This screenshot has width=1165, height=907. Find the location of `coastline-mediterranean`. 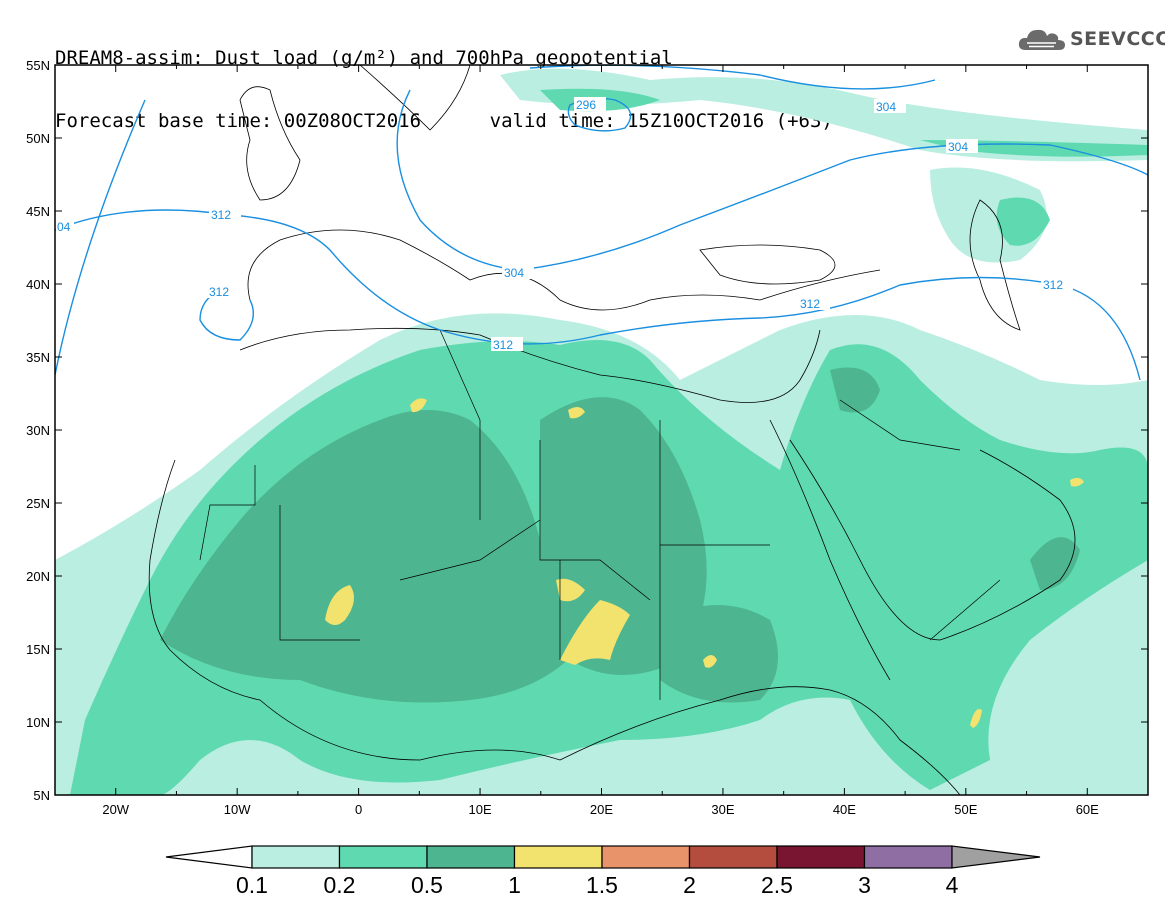

coastline-mediterranean is located at coordinates (530, 365).